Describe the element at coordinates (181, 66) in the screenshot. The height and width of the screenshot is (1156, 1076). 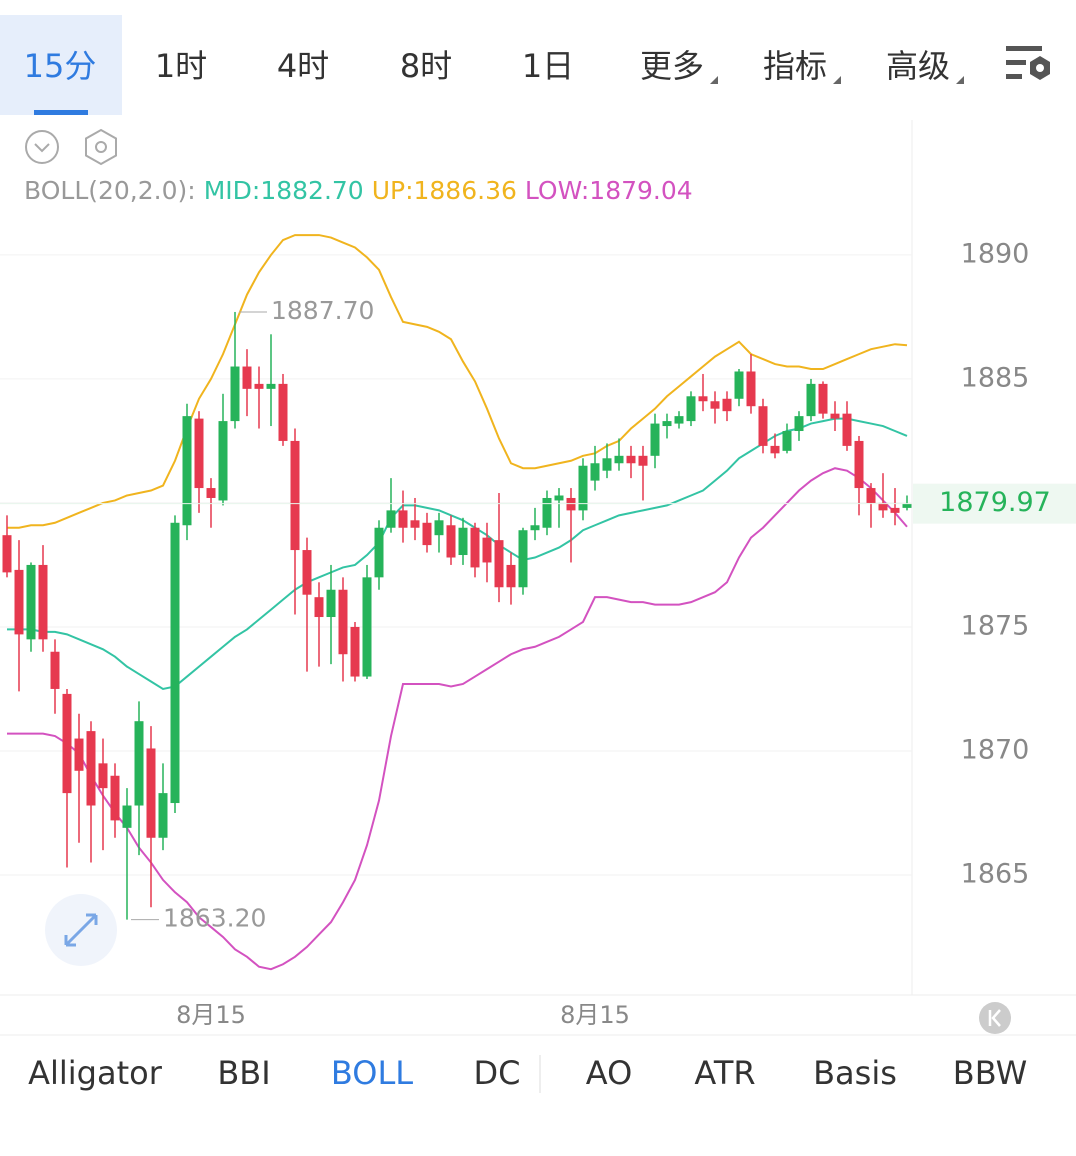
I see `timeframe-tab: 1时` at that location.